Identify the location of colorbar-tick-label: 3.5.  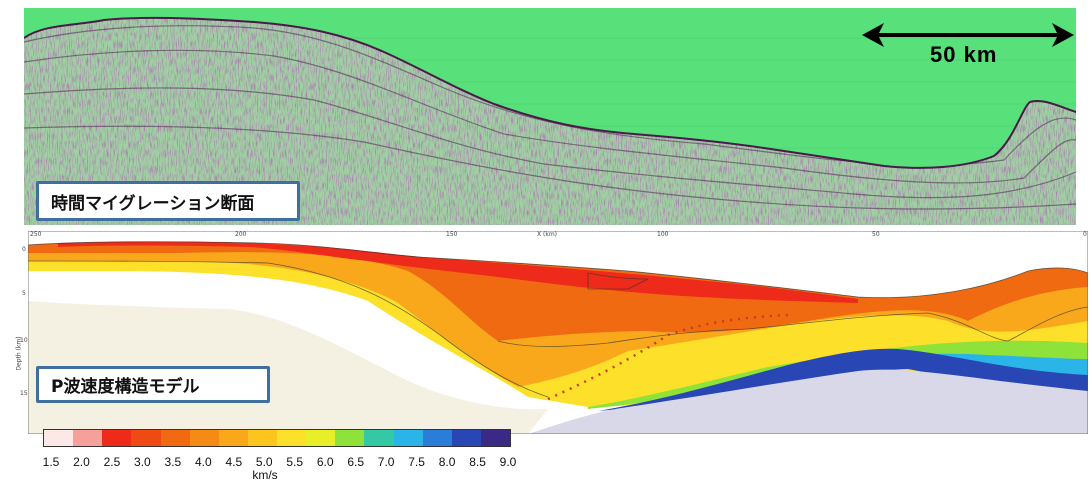
(173, 462).